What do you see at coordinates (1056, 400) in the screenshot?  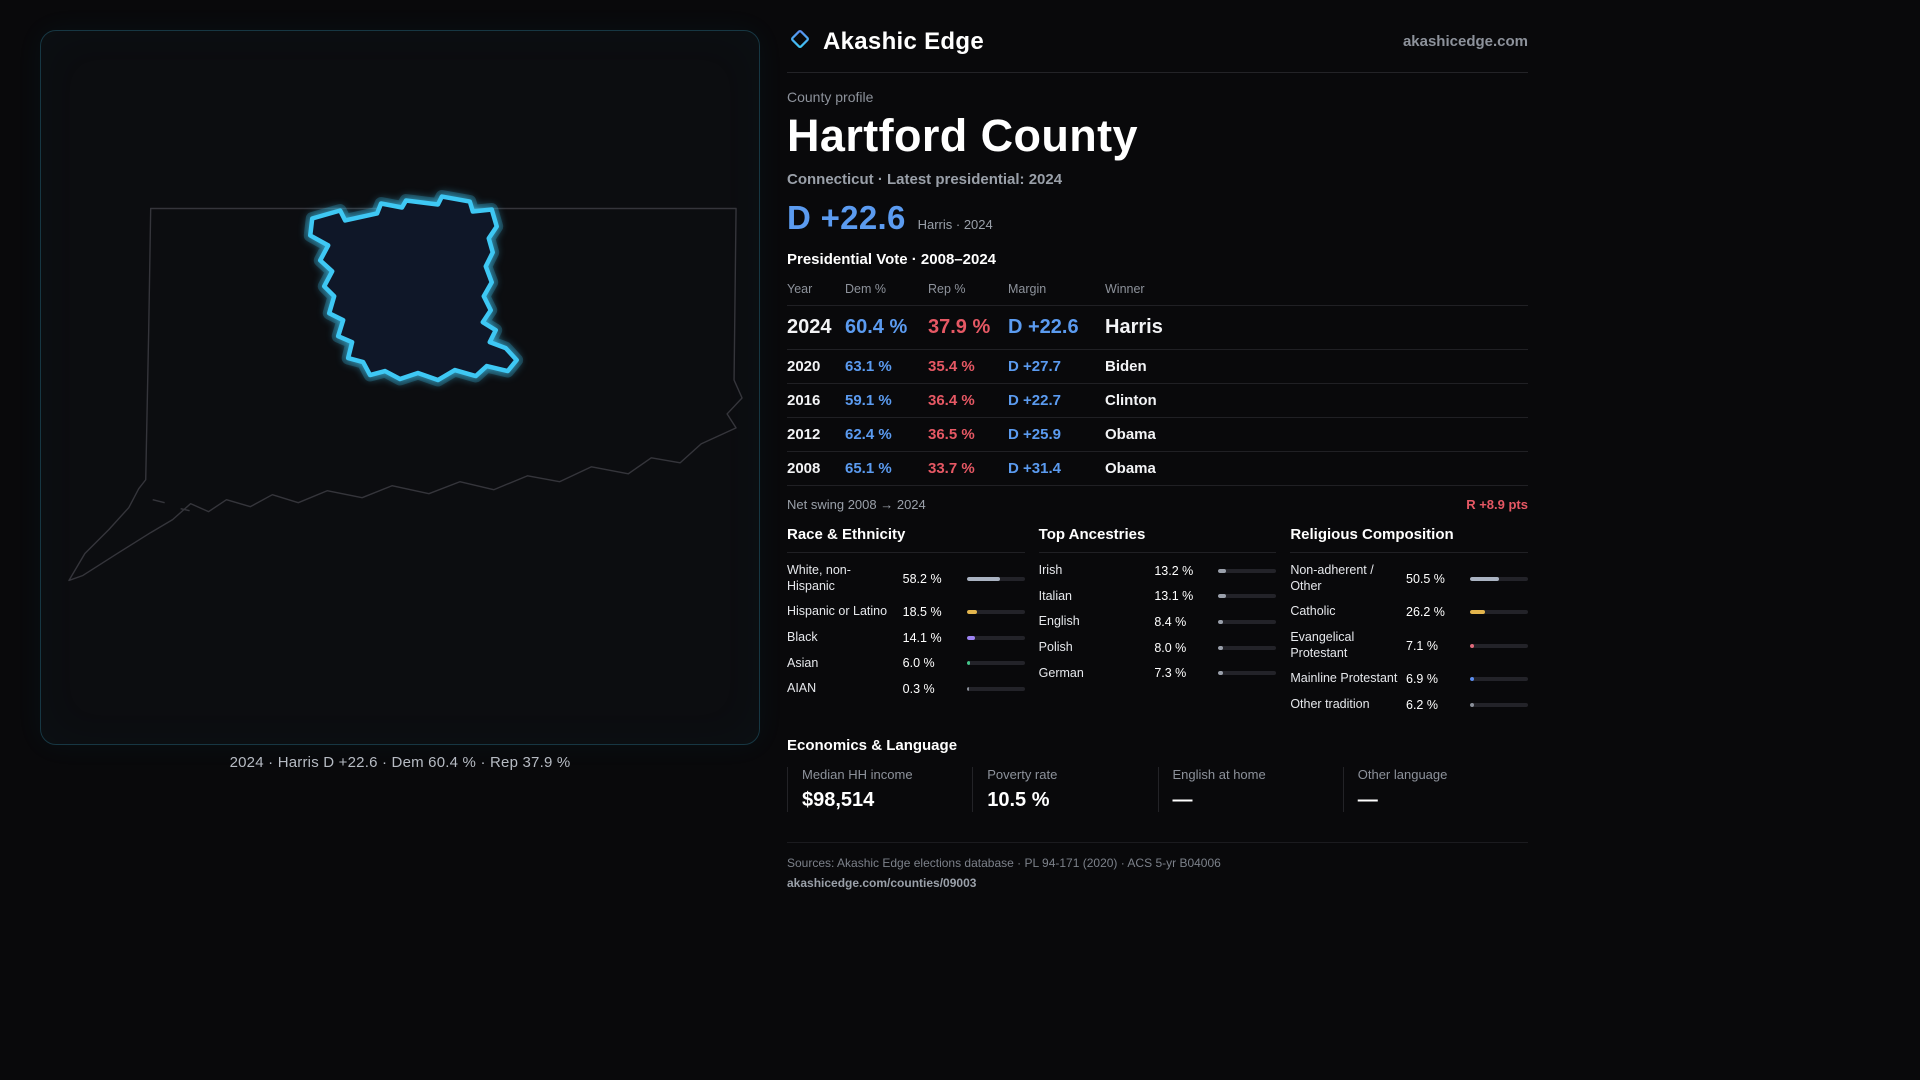 I see `margin-cell: D +22.7` at bounding box center [1056, 400].